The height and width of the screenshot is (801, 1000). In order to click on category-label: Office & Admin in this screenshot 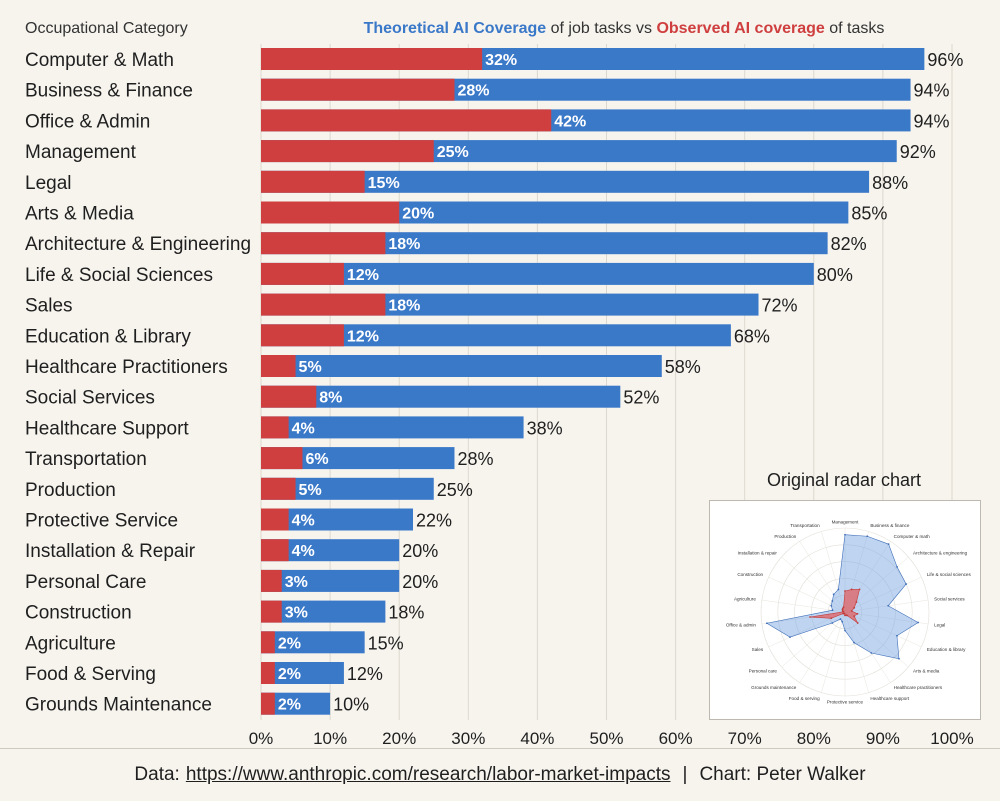, I will do `click(87, 121)`.